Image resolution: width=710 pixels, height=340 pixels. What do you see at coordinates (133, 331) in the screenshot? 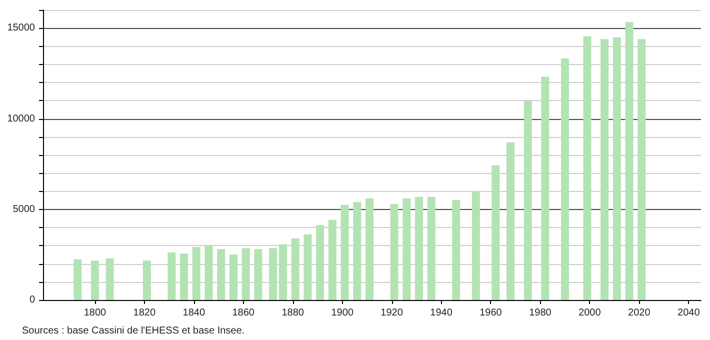
I see `source-note: Sources : base Cassini de l'EHESS et base Insee.` at bounding box center [133, 331].